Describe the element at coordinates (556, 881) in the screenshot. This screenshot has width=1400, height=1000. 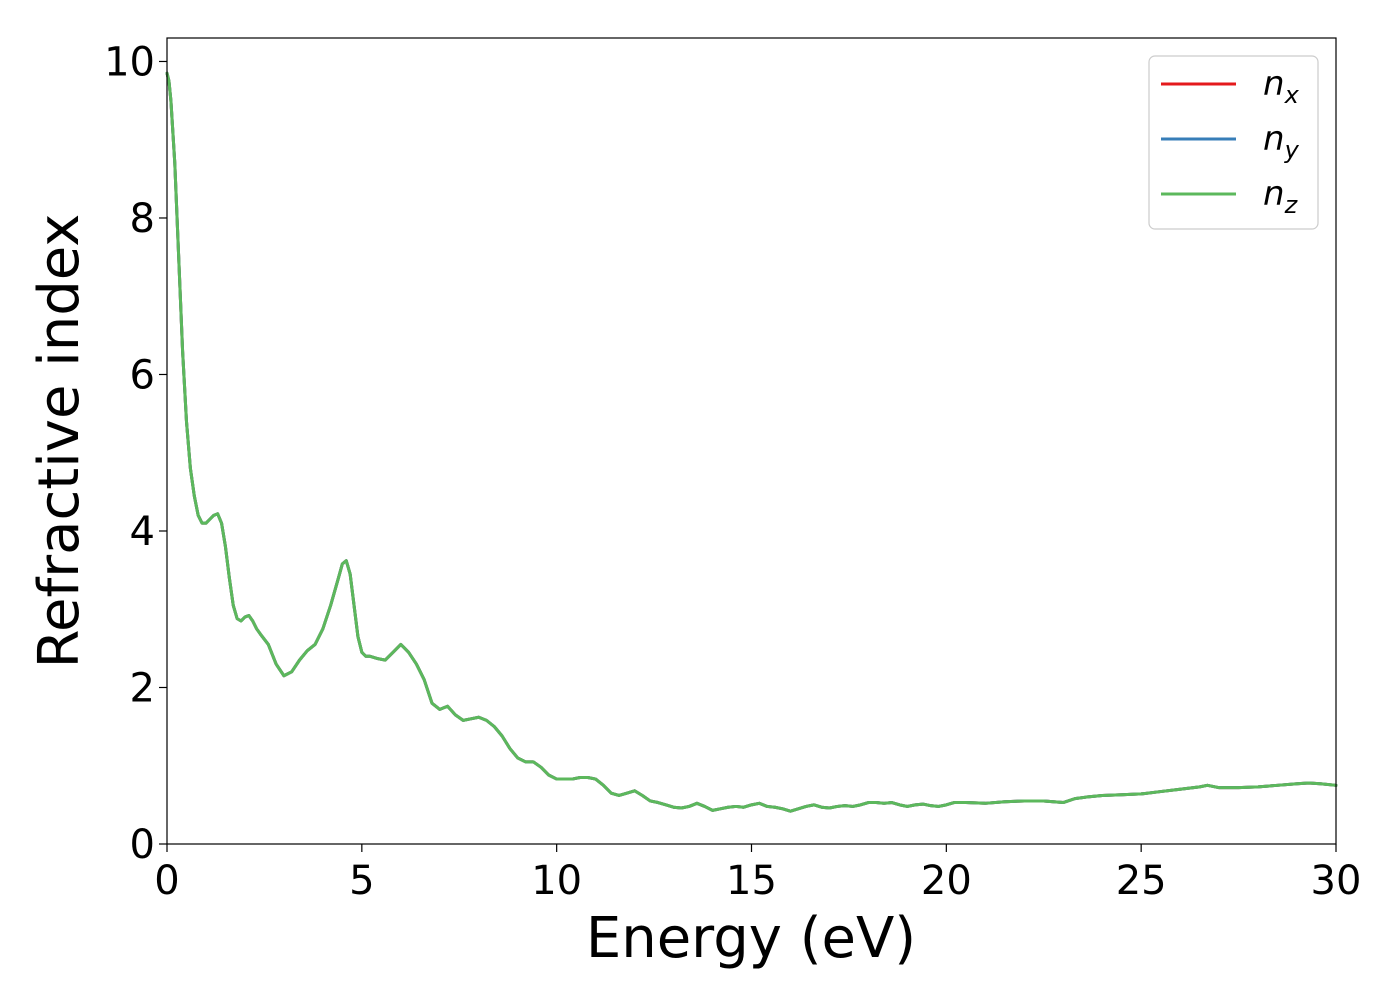
I see `x-tick-label: 10` at that location.